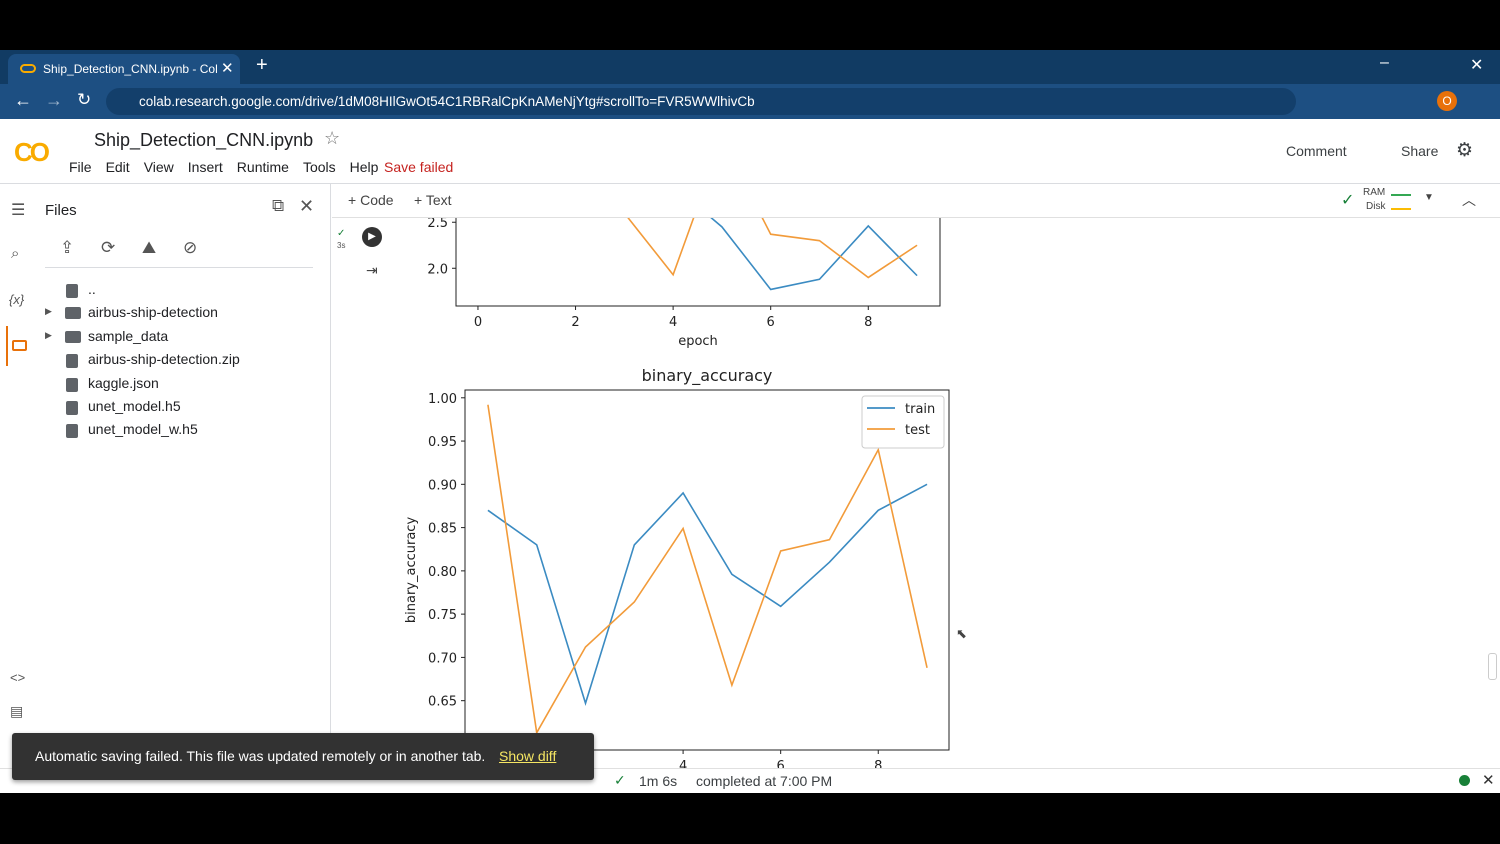 Image resolution: width=1500 pixels, height=844 pixels. What do you see at coordinates (84, 99) in the screenshot?
I see `reload: ↻` at bounding box center [84, 99].